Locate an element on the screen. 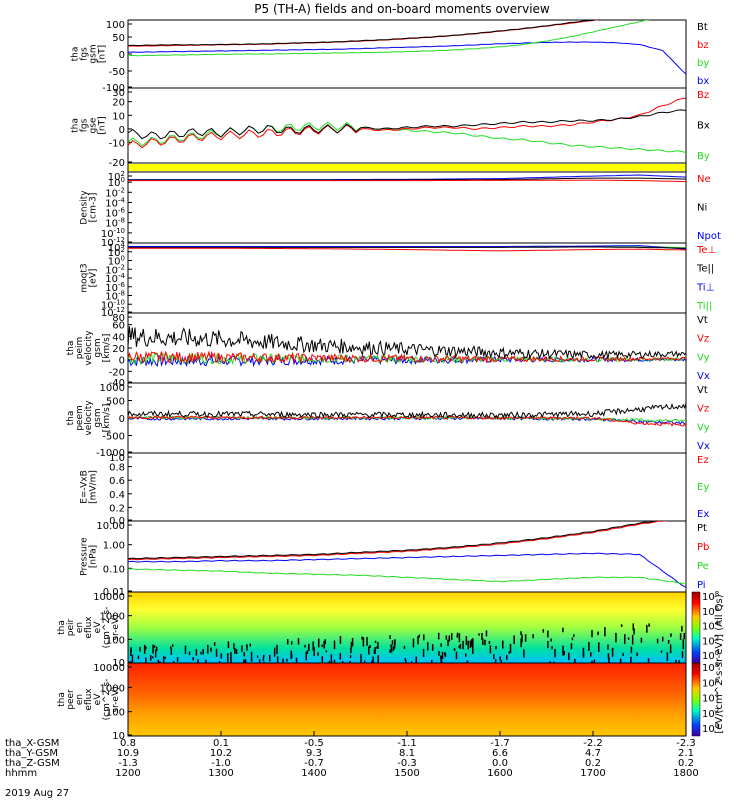  legend-entry: Bx is located at coordinates (703, 126).